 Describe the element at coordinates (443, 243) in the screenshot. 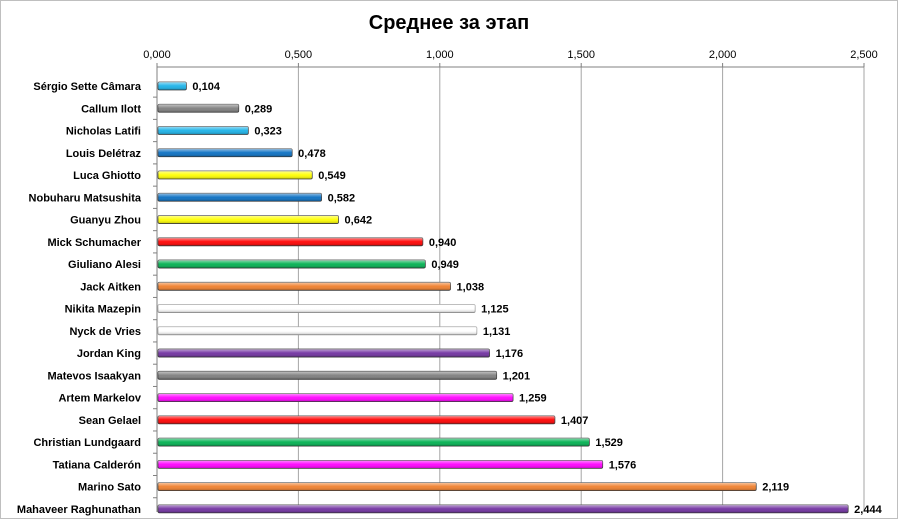

I see `data-label: 0,940` at that location.